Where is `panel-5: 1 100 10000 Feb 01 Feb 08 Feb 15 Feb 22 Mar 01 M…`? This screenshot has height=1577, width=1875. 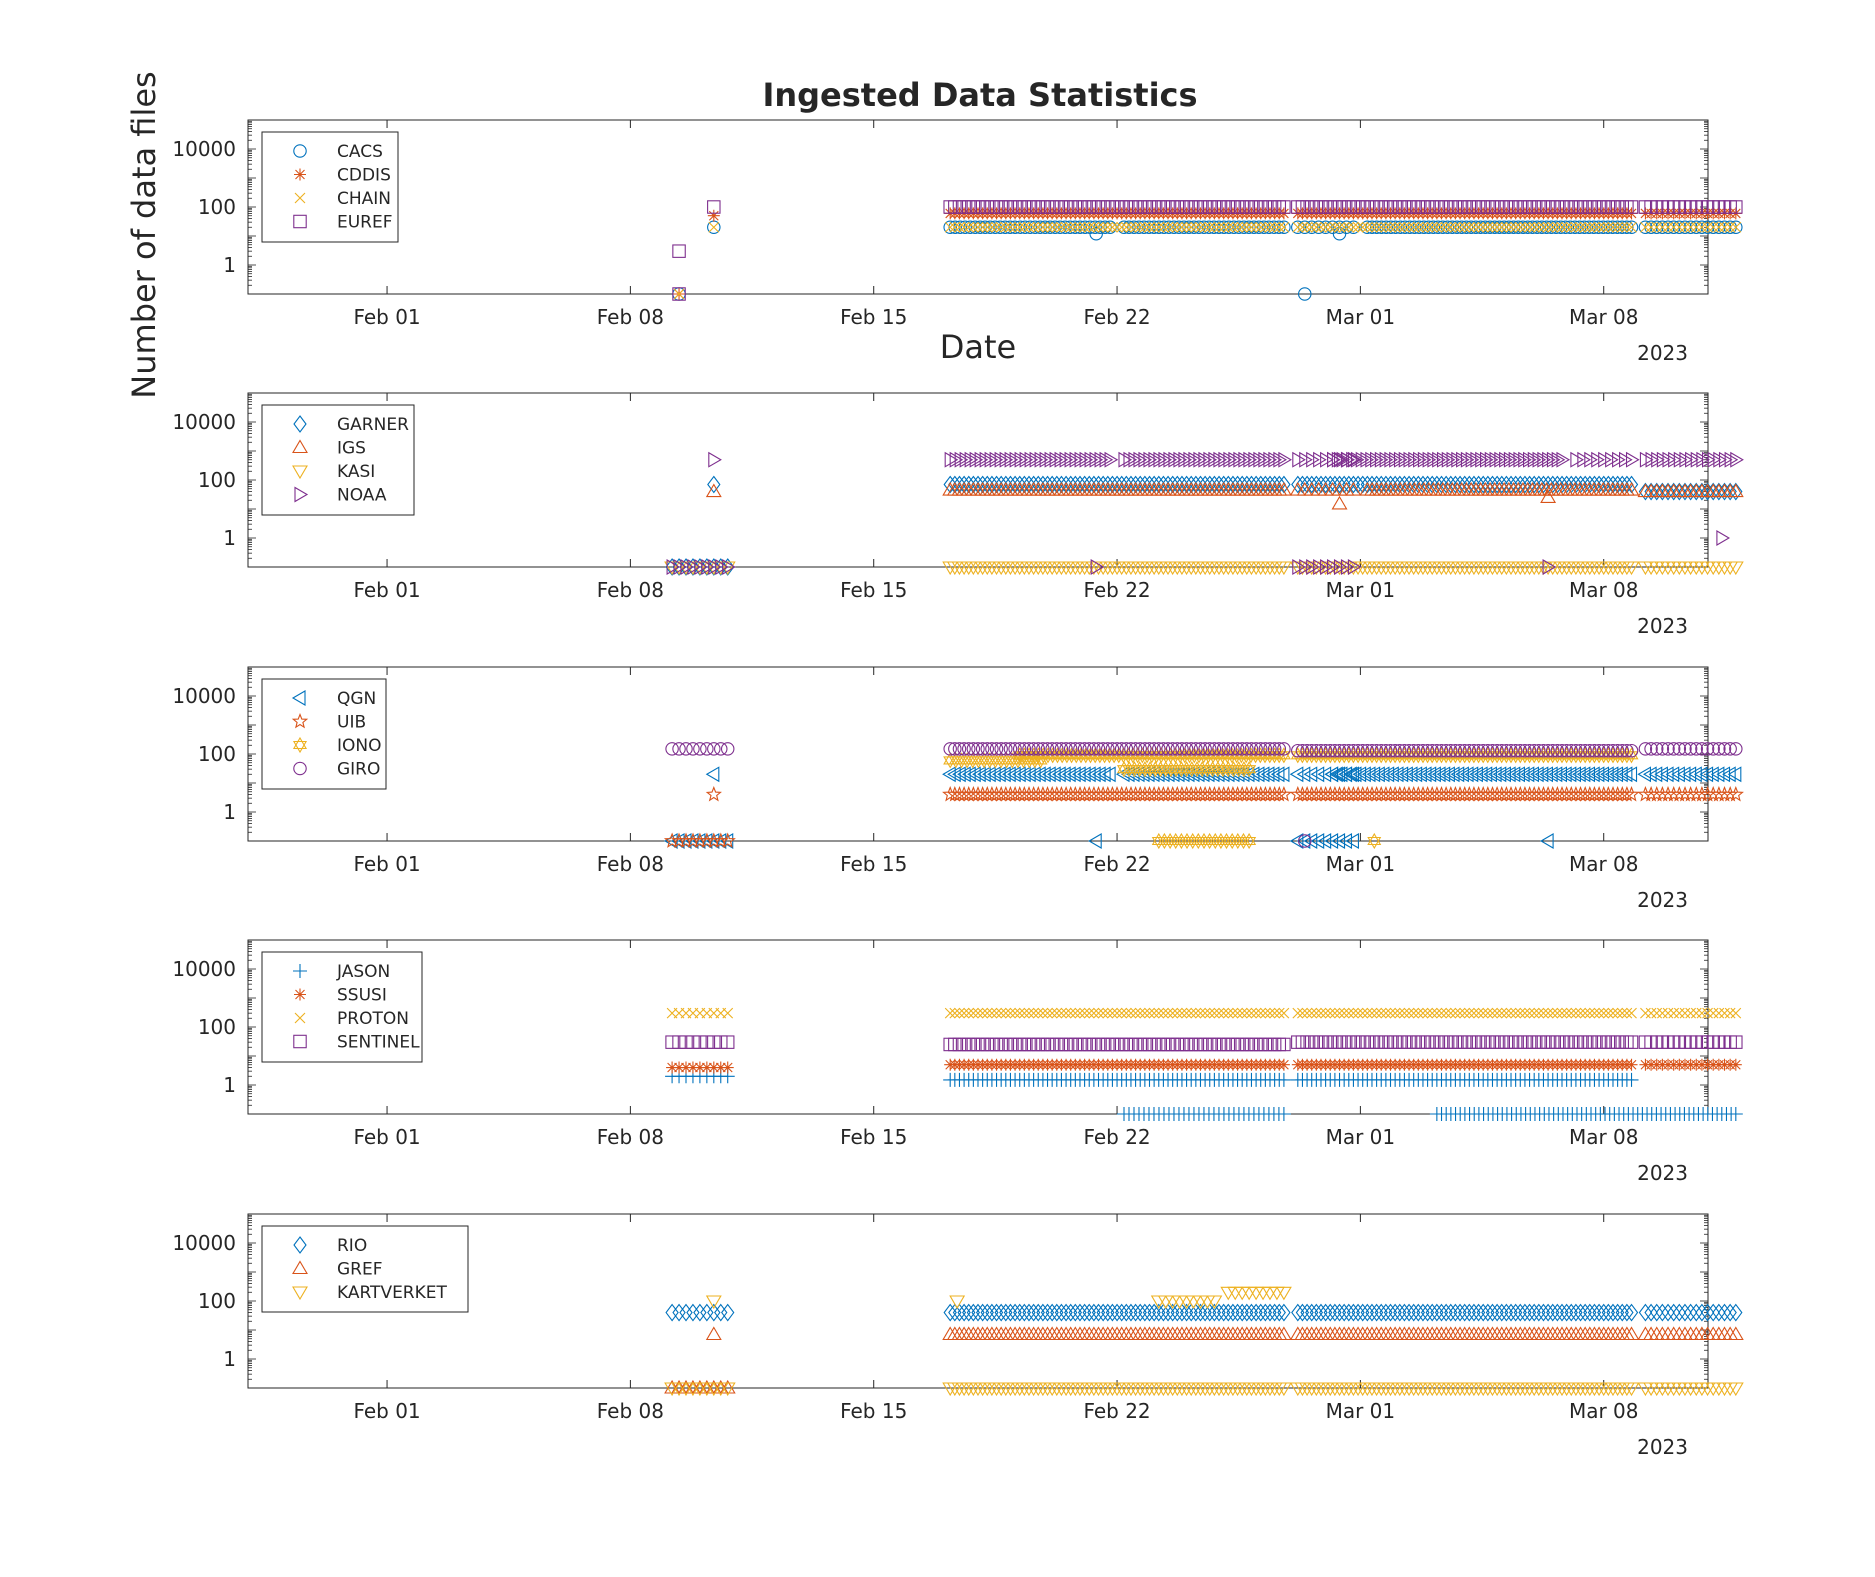 panel-5: 1 100 10000 Feb 01 Feb 08 Feb 15 Feb 22 Mar 01 M… is located at coordinates (958, 1336).